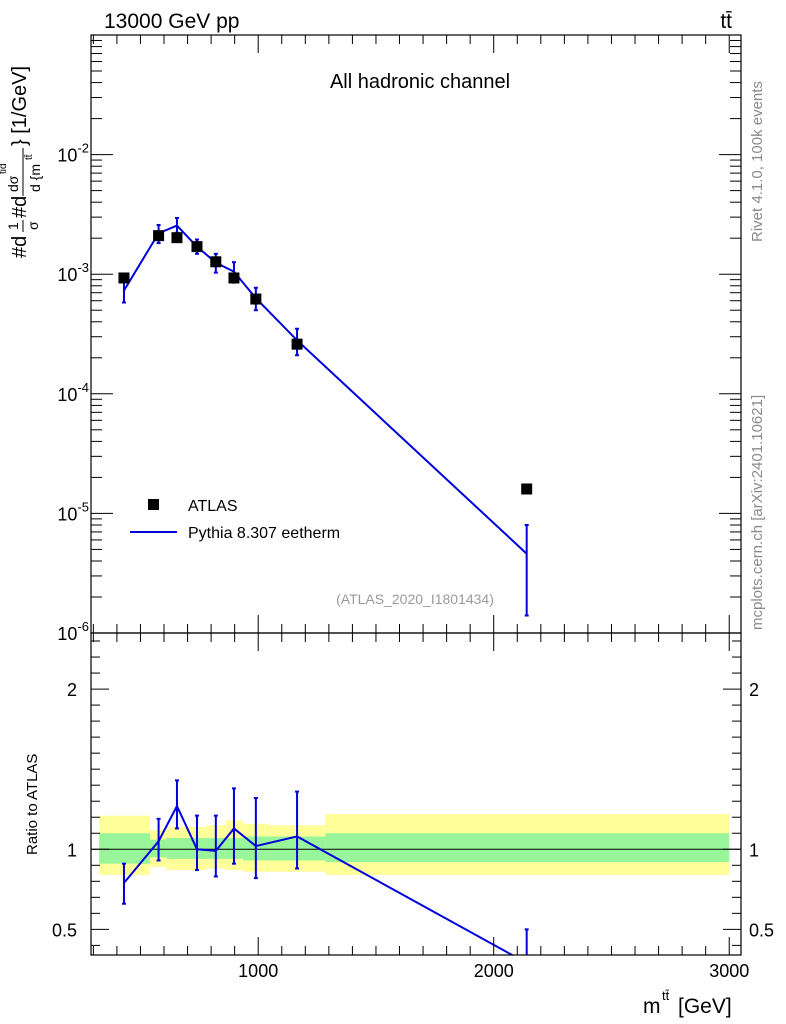  Describe the element at coordinates (726, 21) in the screenshot. I see `process-label: tt̄` at that location.